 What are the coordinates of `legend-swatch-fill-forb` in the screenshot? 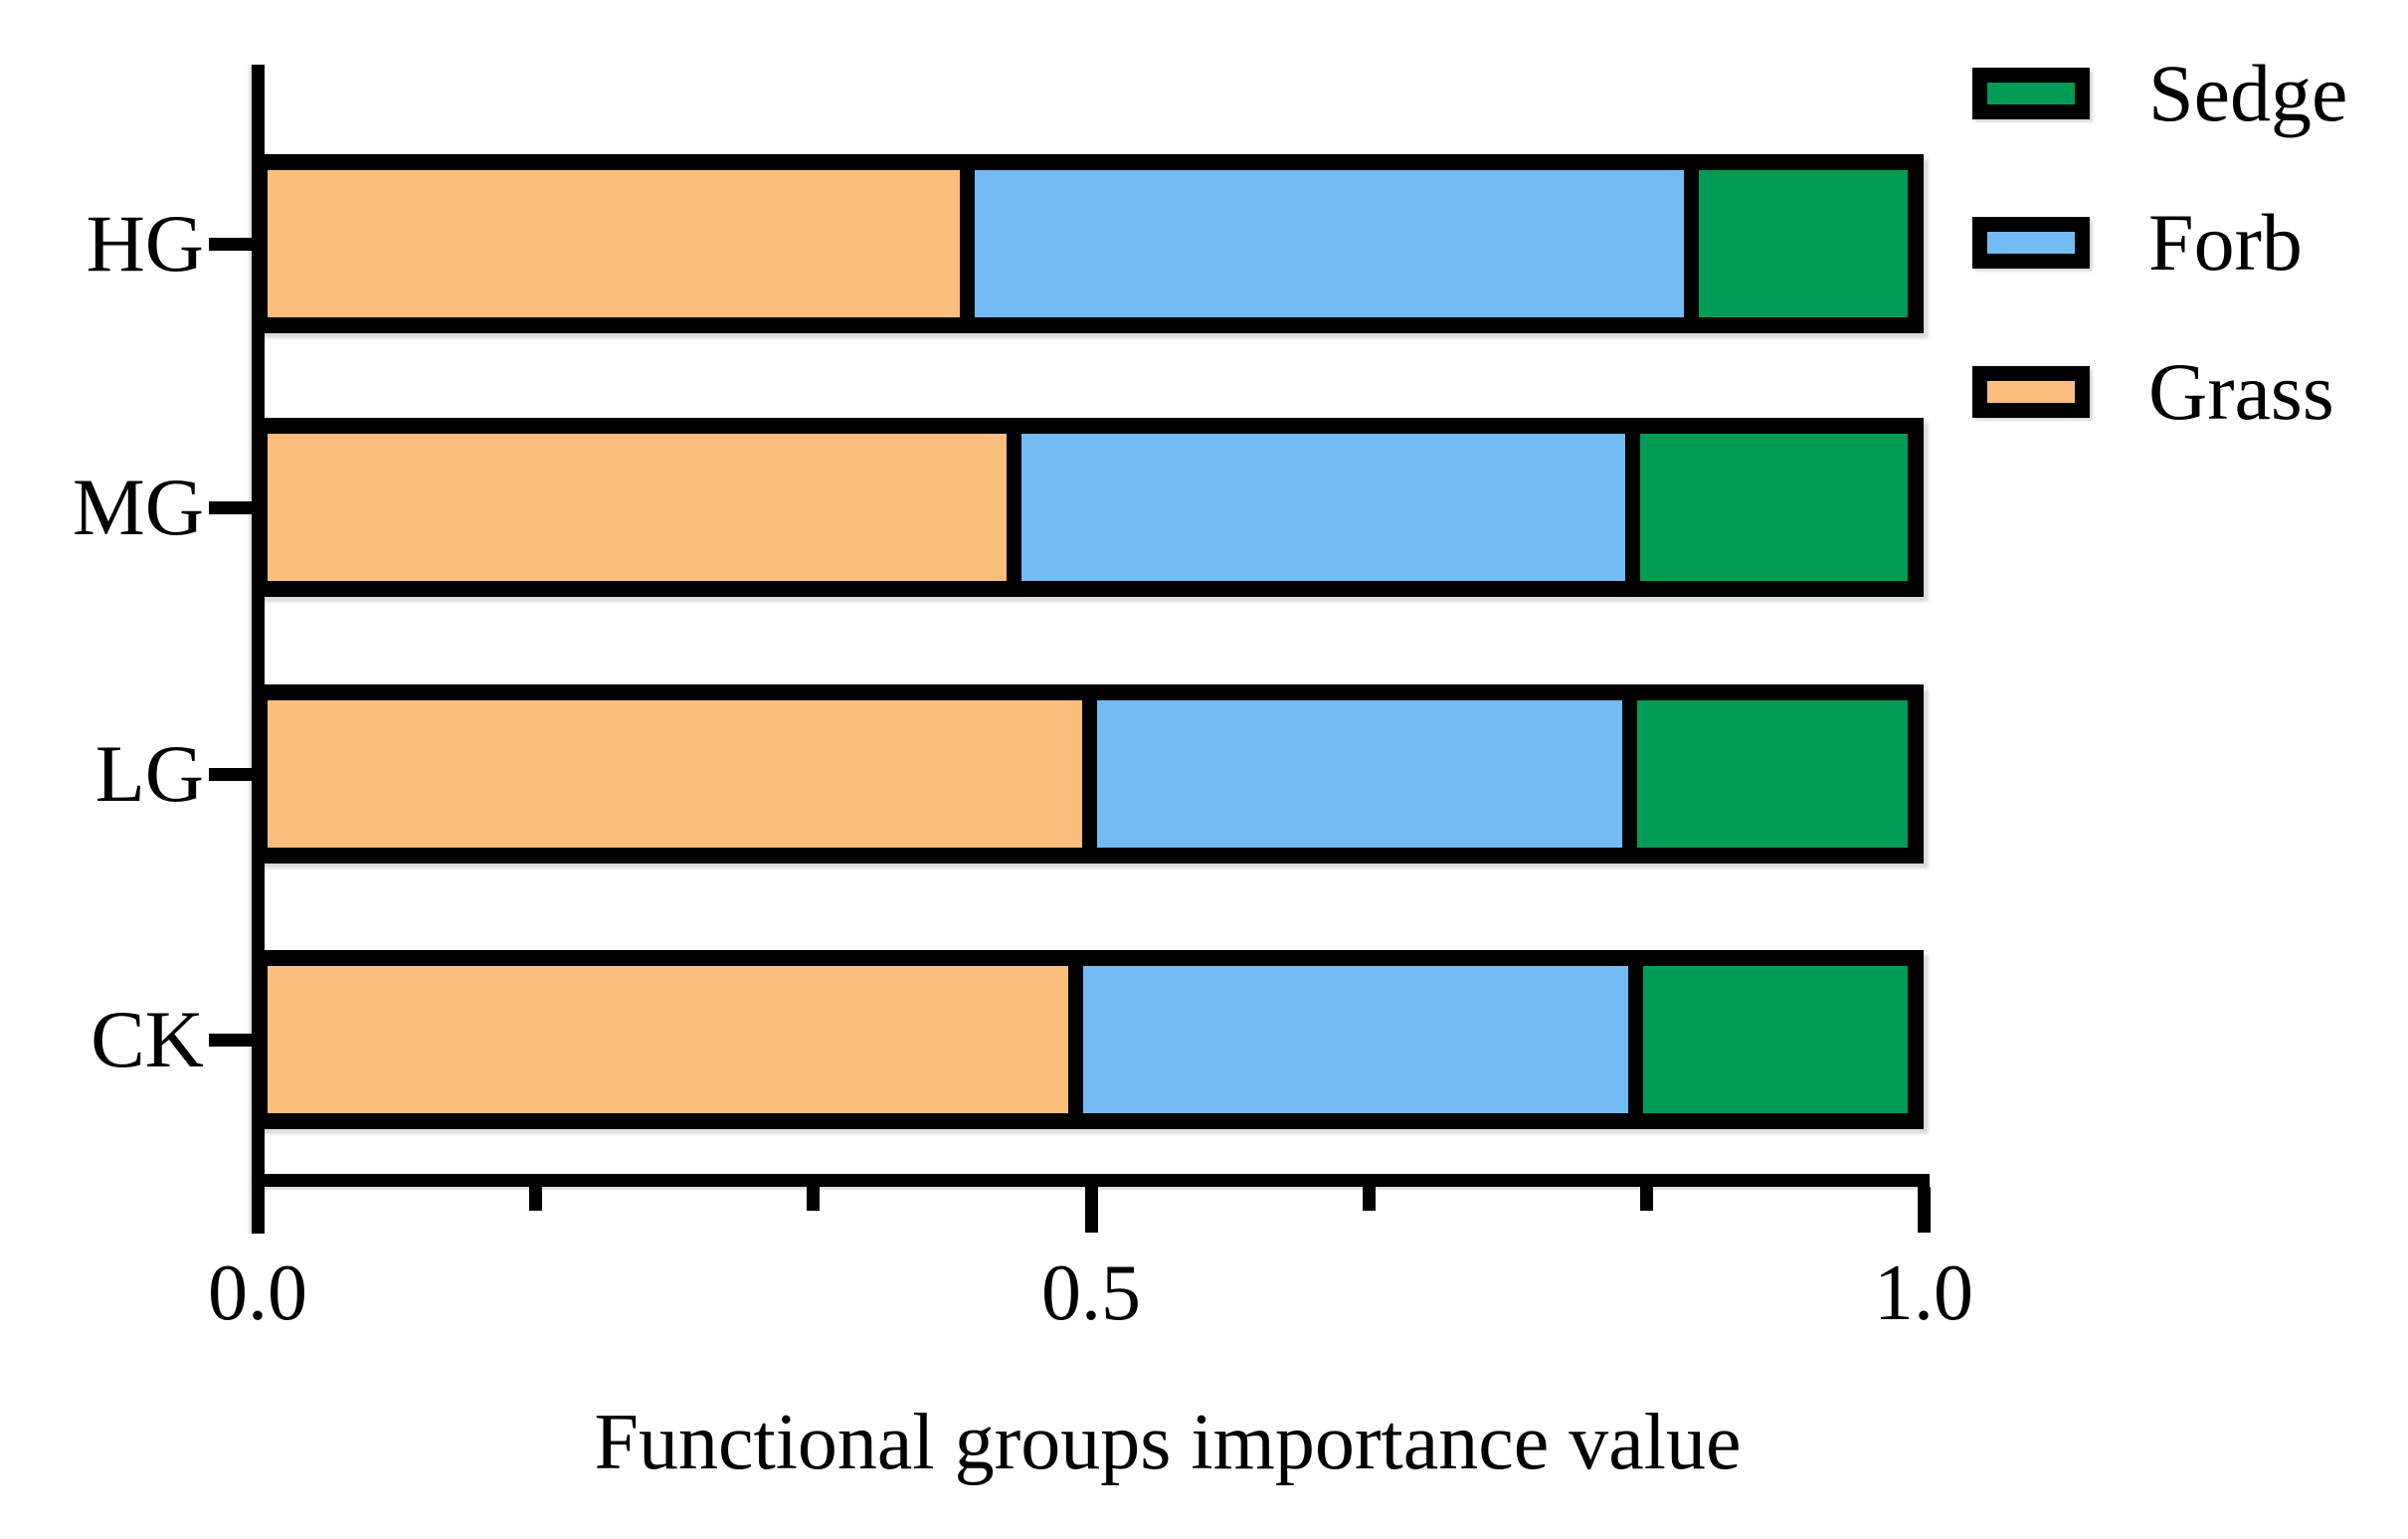 It's located at (2031, 243).